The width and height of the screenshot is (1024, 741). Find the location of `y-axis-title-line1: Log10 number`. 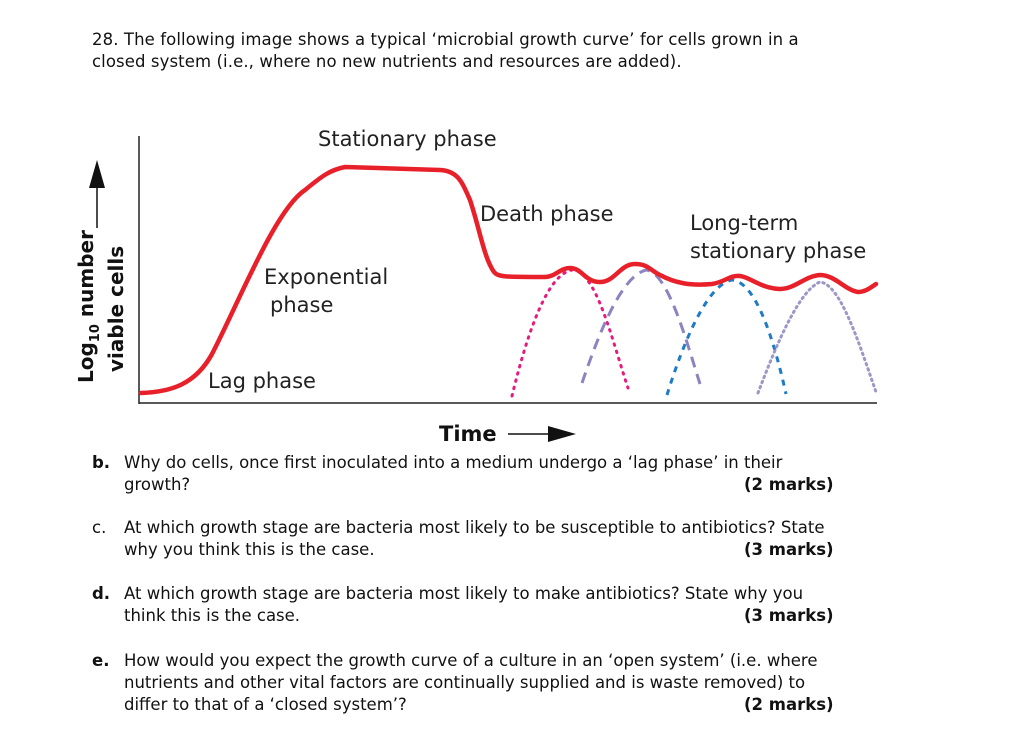

y-axis-title-line1: Log10 number is located at coordinates (88, 306).